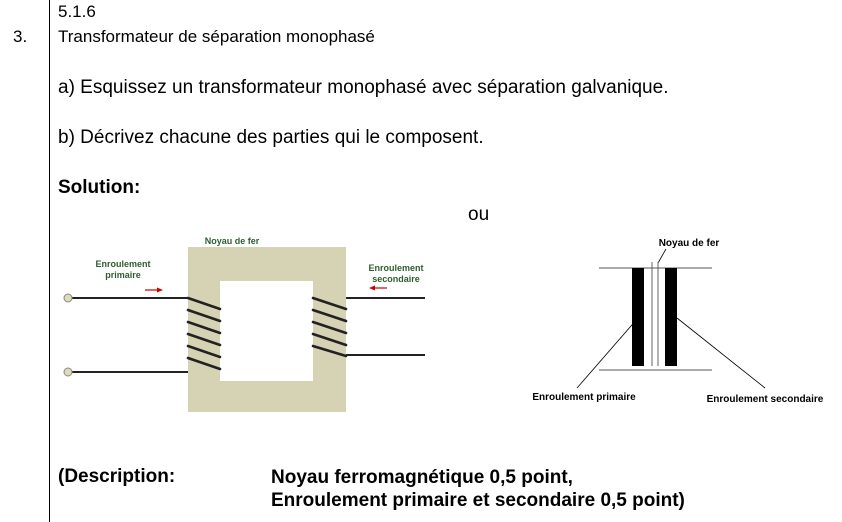 Image resolution: width=842 pixels, height=522 pixels. I want to click on or-label: ou, so click(479, 214).